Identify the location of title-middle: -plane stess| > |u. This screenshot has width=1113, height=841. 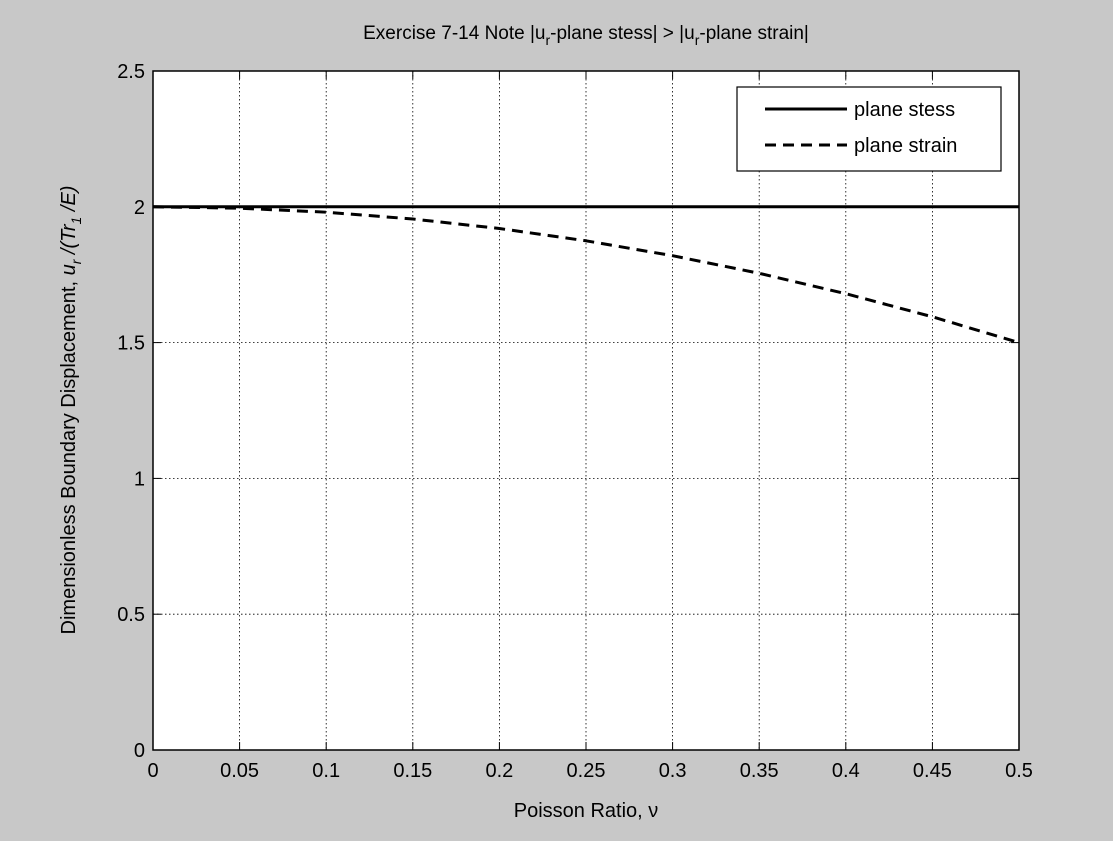
(622, 33).